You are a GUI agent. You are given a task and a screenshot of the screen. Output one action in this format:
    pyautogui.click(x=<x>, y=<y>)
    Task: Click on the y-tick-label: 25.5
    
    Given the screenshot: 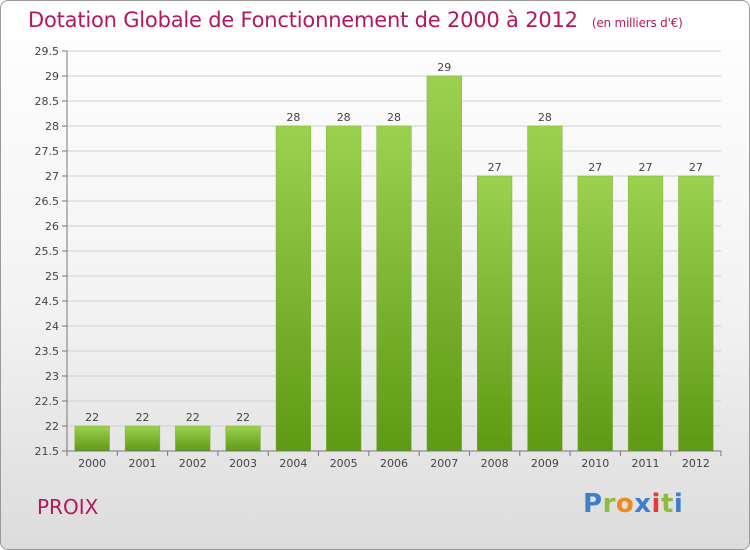 What is the action you would take?
    pyautogui.click(x=47, y=251)
    